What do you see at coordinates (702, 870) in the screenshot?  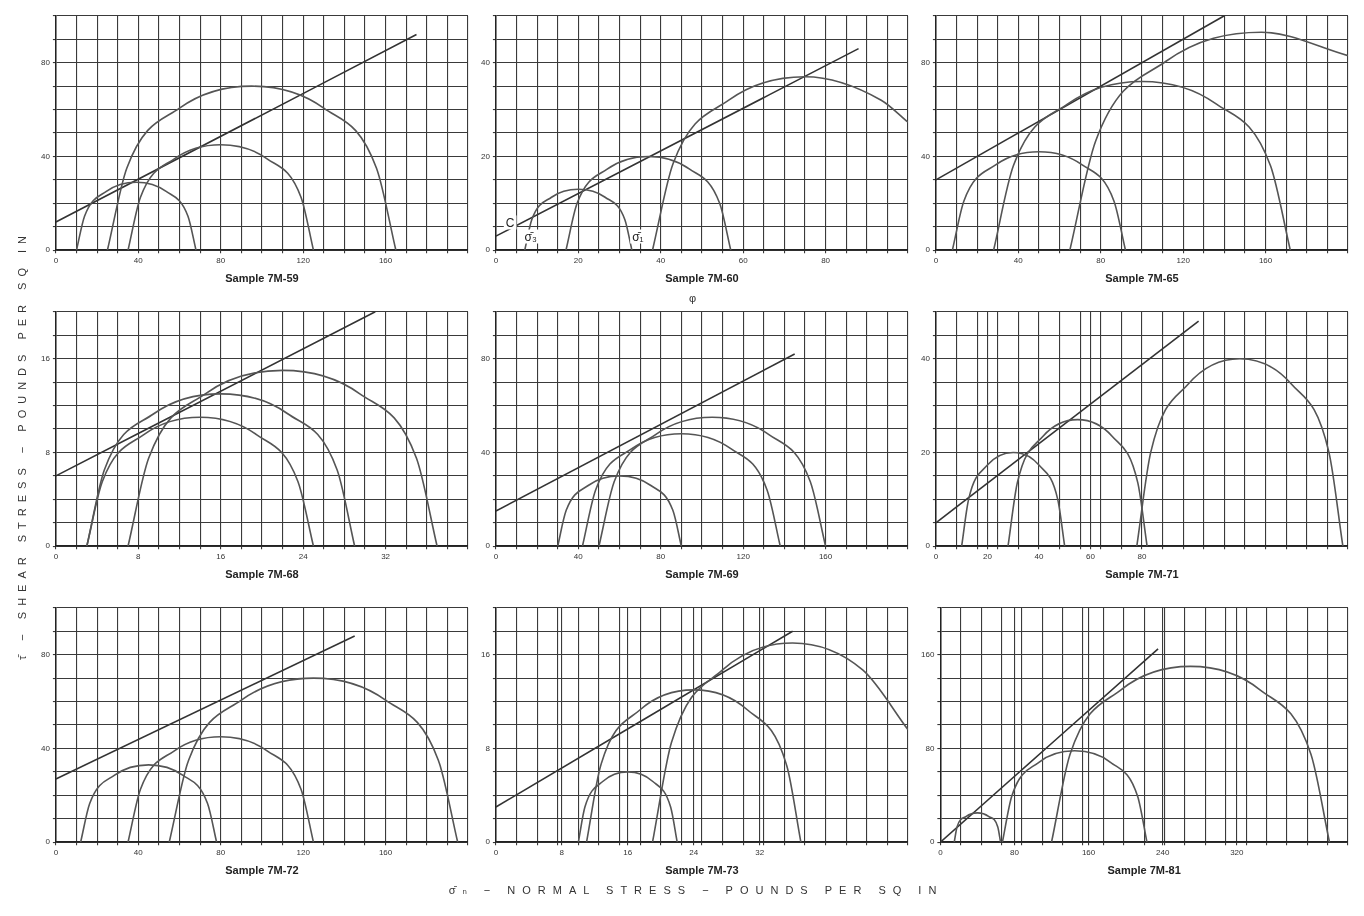 I see `x-axis-title: Sample 7M-73` at bounding box center [702, 870].